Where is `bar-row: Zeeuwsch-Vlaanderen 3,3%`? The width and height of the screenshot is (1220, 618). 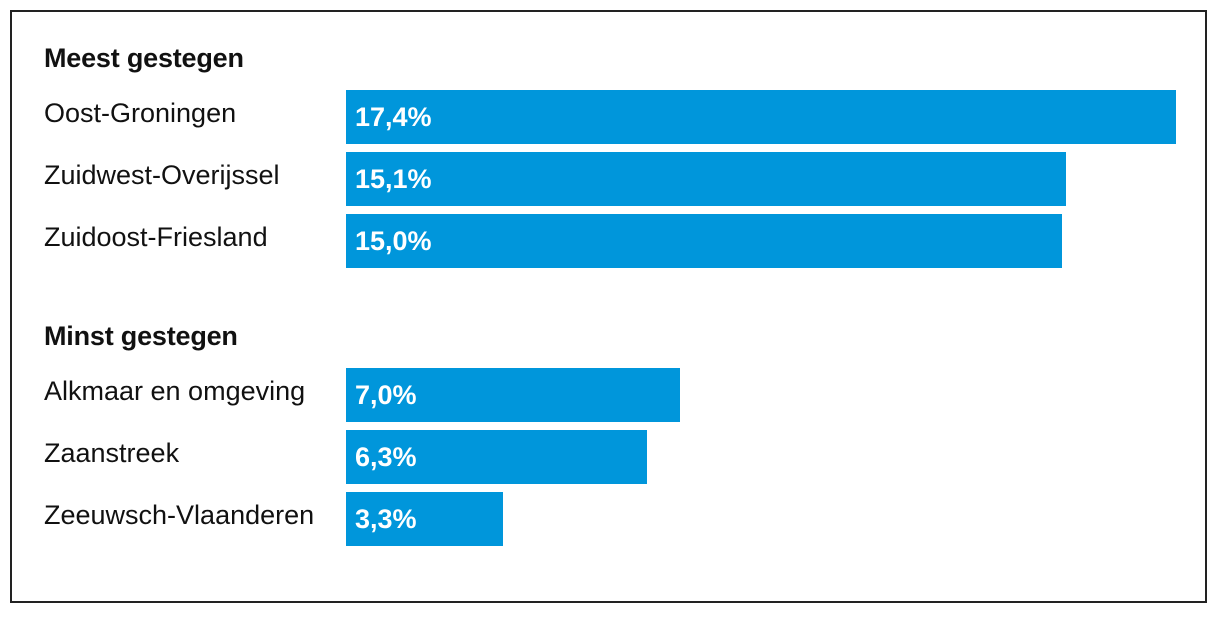 bar-row: Zeeuwsch-Vlaanderen 3,3% is located at coordinates (610, 519).